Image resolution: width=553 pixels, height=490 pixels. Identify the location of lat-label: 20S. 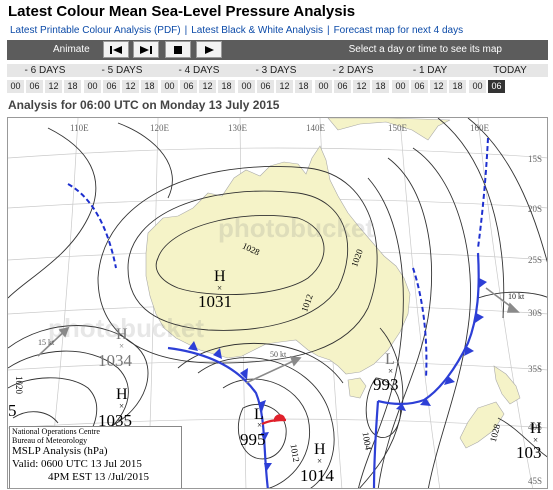
(535, 209).